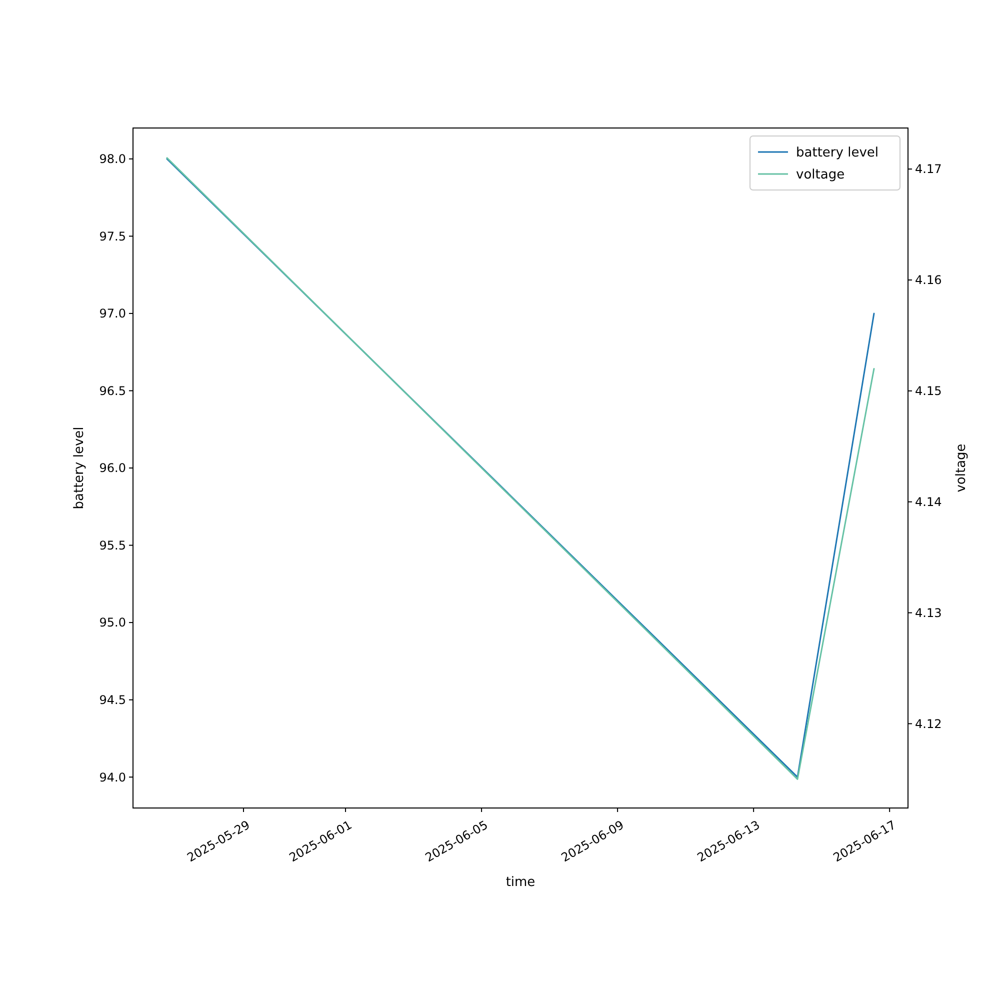  I want to click on y-tick-label: 94.5, so click(112, 700).